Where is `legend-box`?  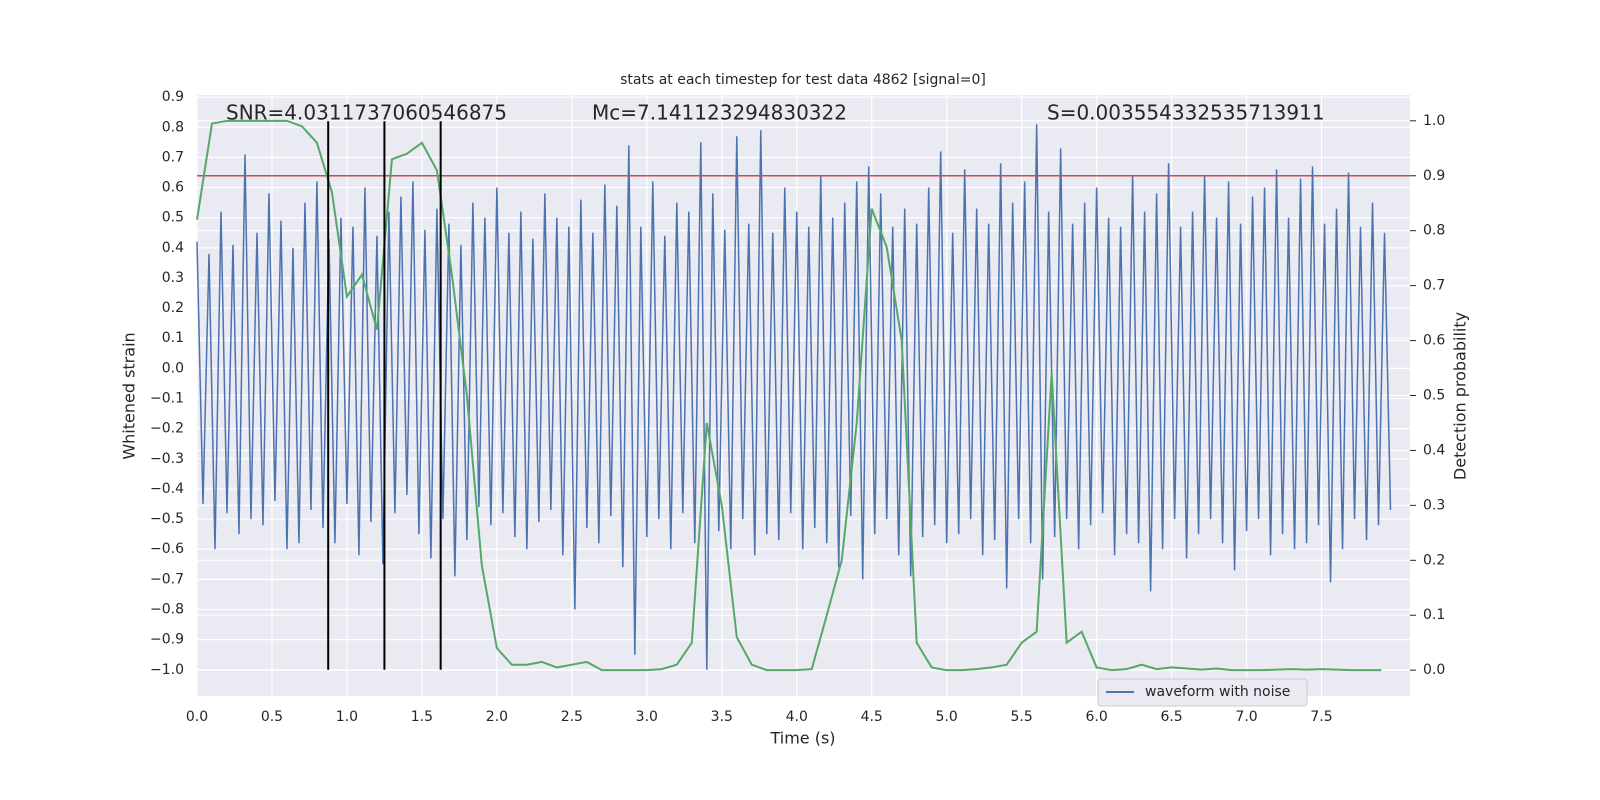 legend-box is located at coordinates (1202, 692).